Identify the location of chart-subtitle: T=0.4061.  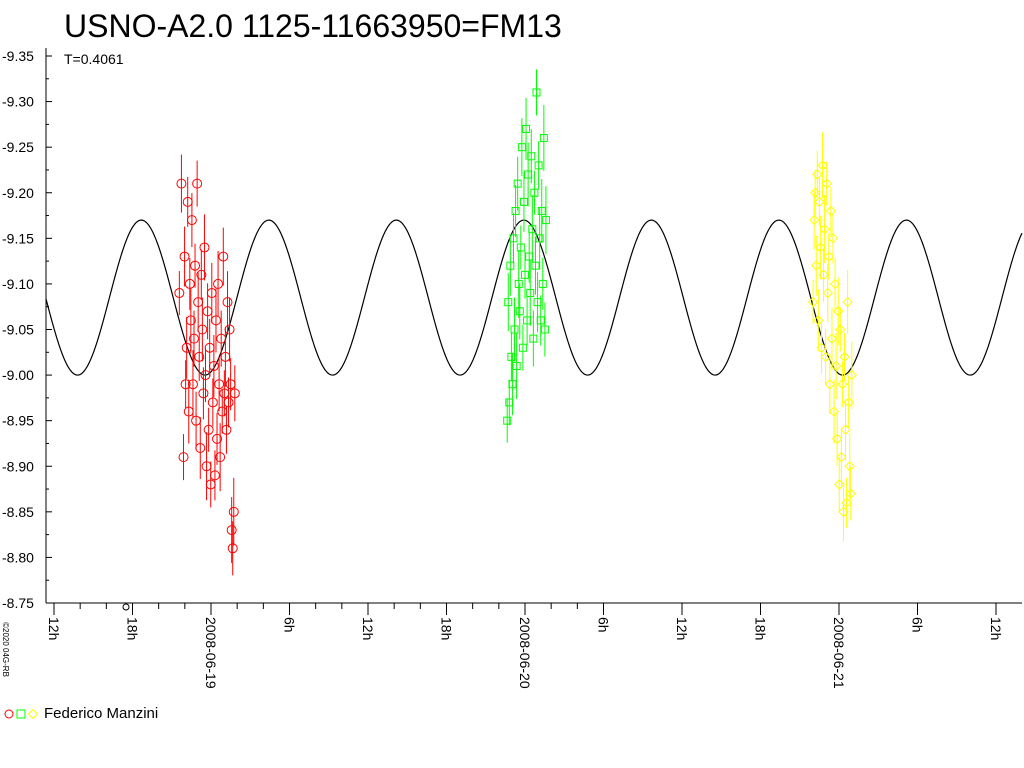
(94, 59).